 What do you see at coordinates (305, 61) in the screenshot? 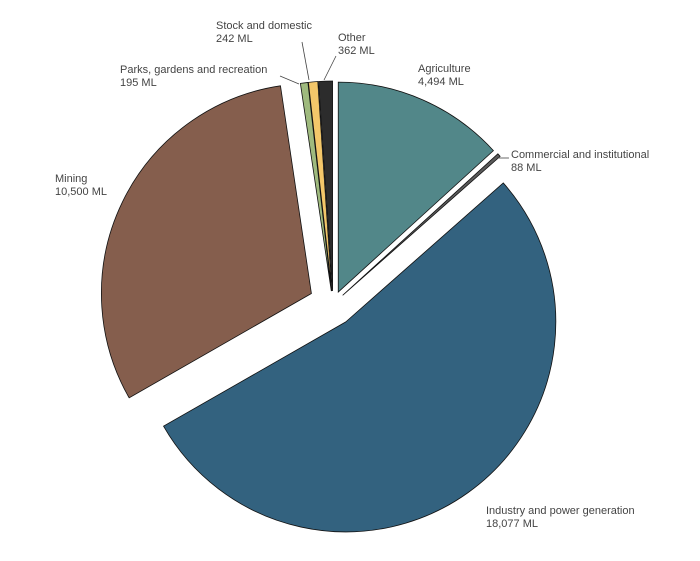
I see `leader-line-stock-and-domestic` at bounding box center [305, 61].